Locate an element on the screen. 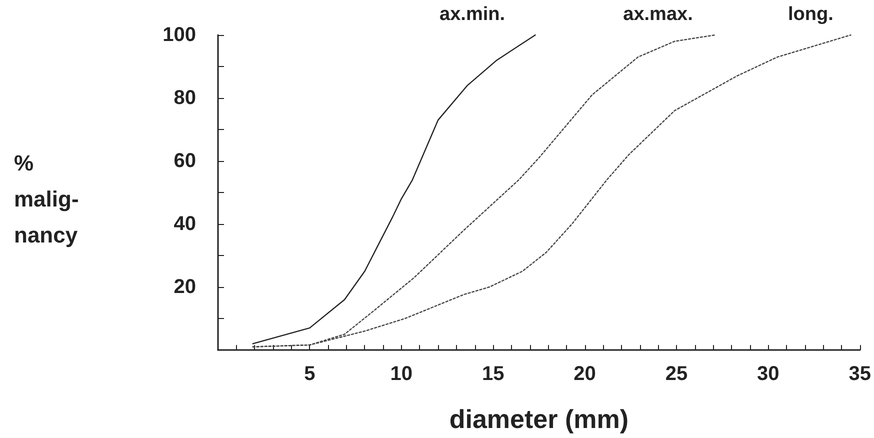  series-label: ax.min. is located at coordinates (473, 14).